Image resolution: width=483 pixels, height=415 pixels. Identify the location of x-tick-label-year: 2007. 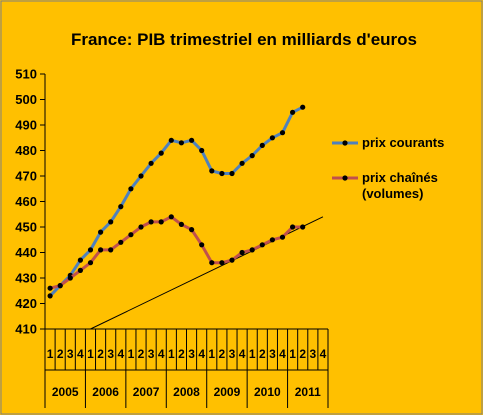
(146, 392).